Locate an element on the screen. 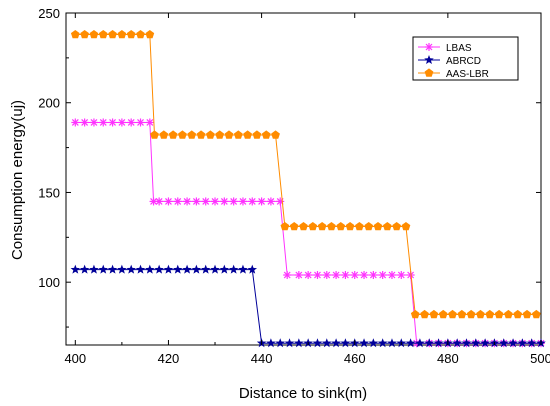 This screenshot has height=406, width=550. x-tick-label: 480 is located at coordinates (448, 358).